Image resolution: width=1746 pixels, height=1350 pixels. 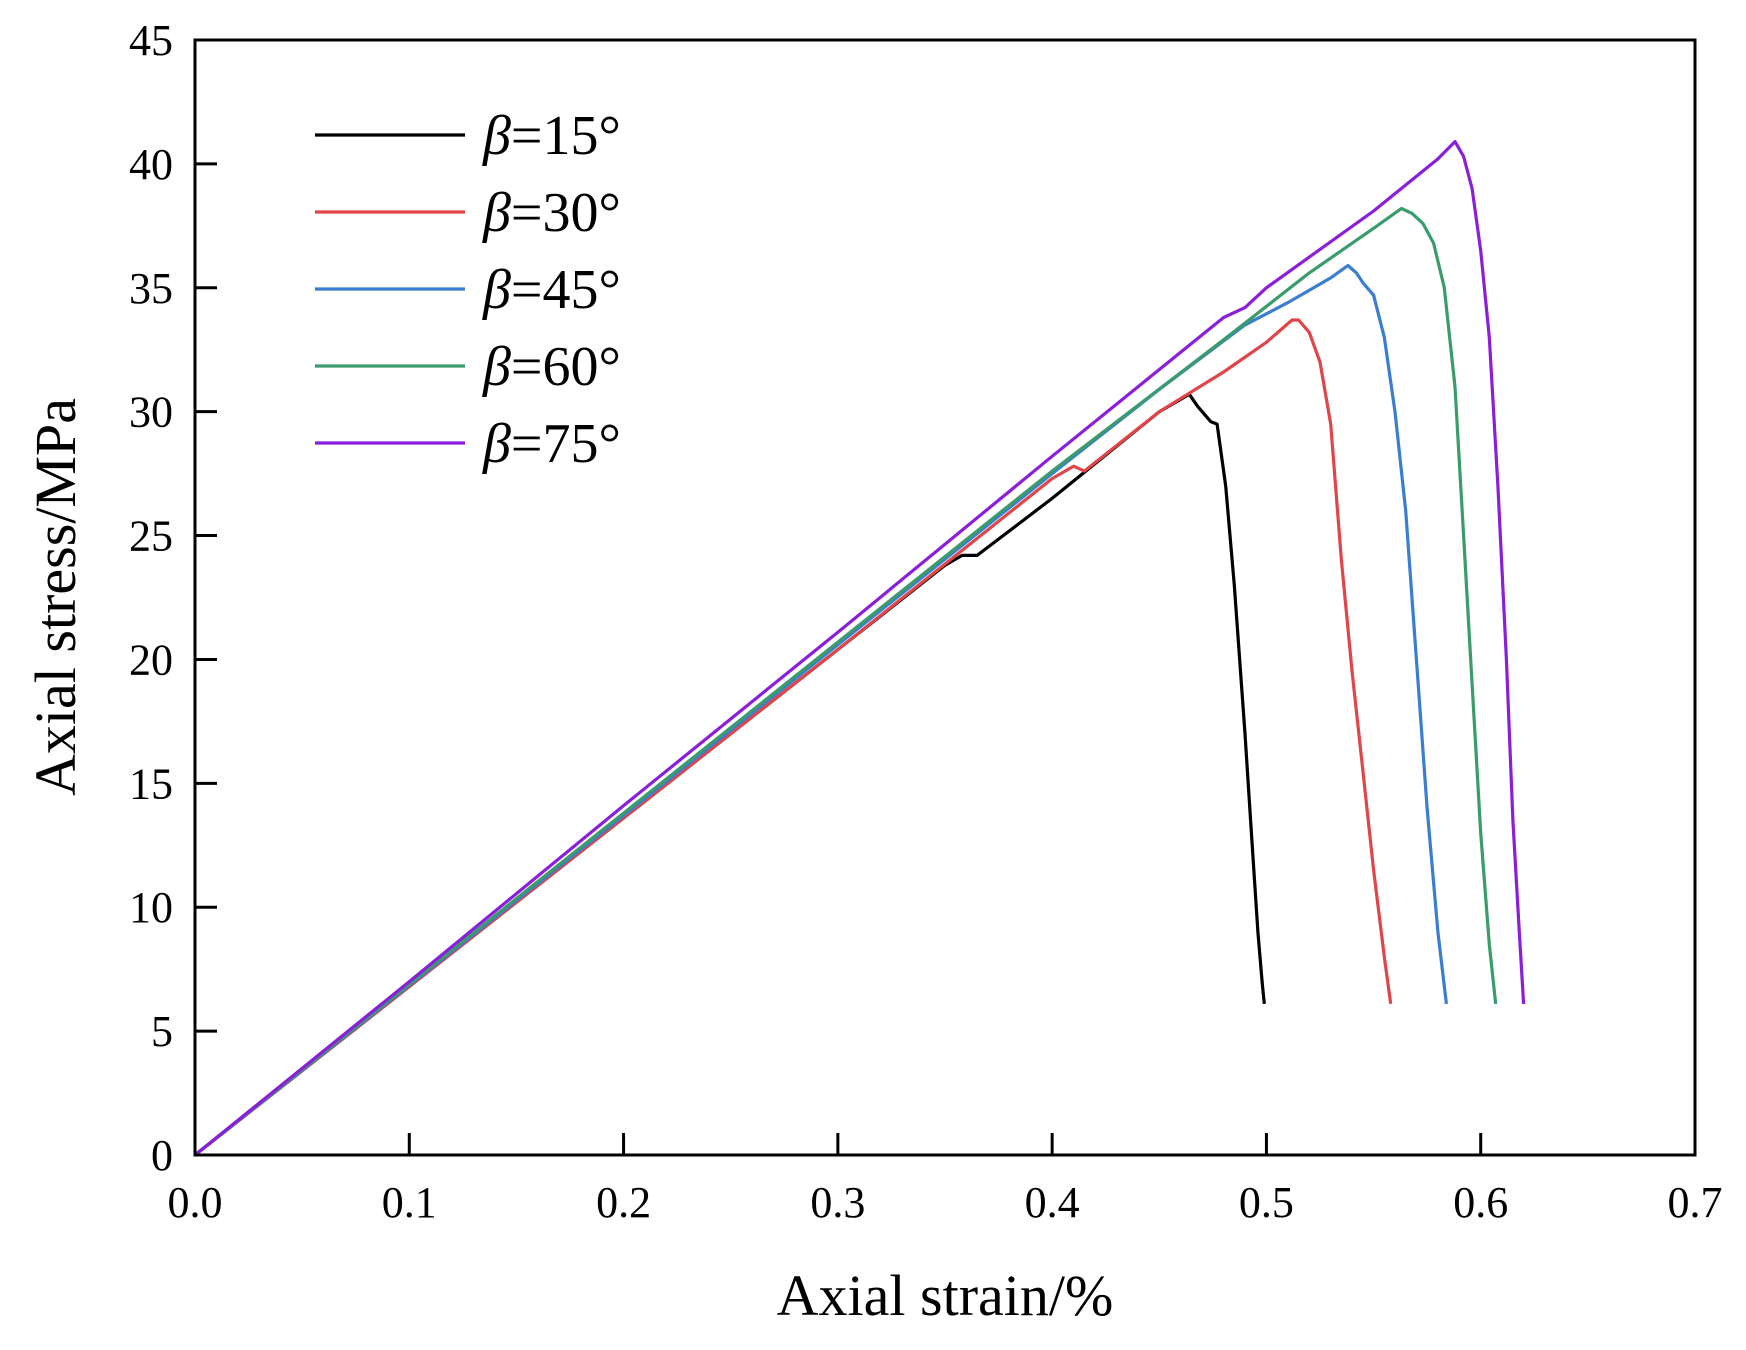 I want to click on legend: β=15°β=30°β=45°β=60°β=75°, so click(x=468, y=290).